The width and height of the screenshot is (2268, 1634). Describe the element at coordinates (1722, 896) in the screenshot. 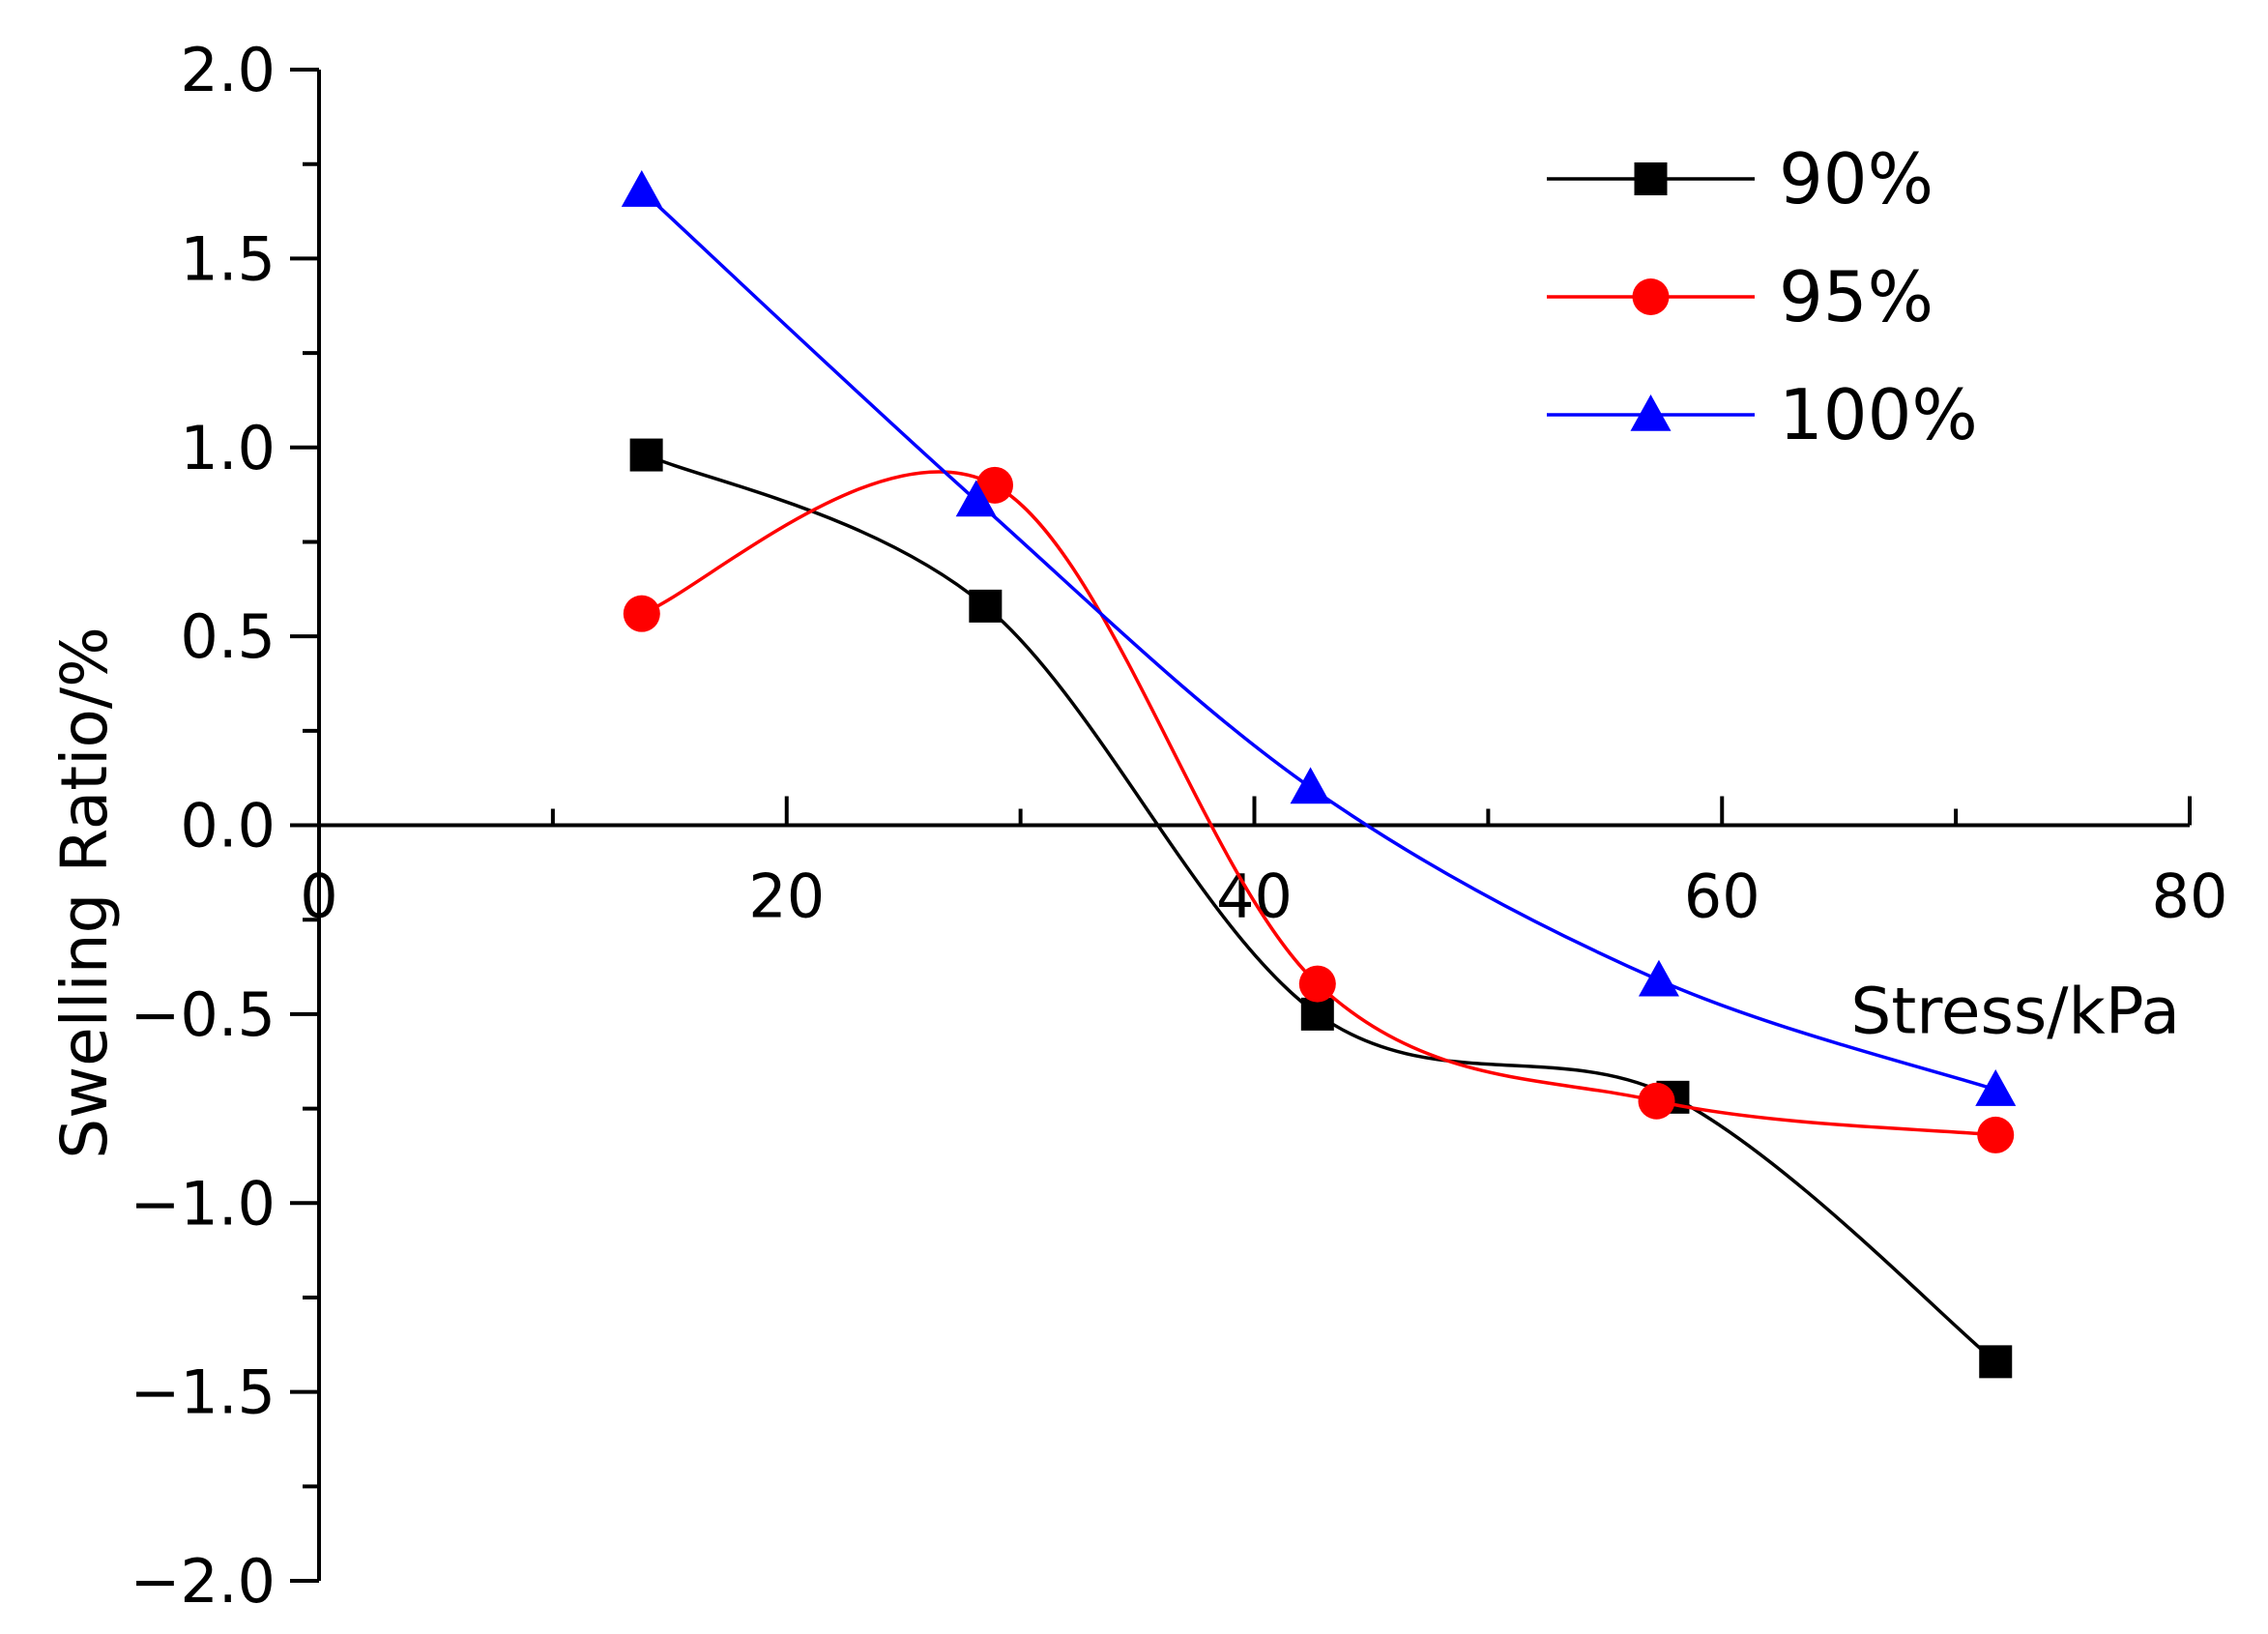

I see `x-tick-label: 60` at that location.